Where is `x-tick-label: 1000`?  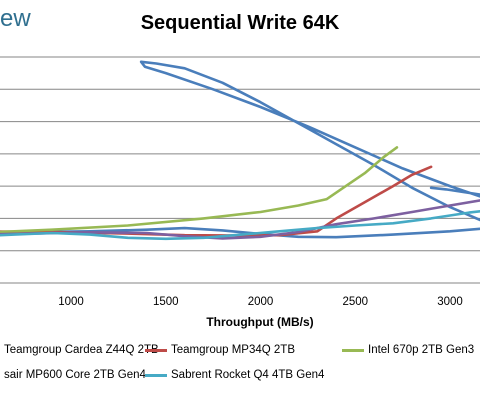 x-tick-label: 1000 is located at coordinates (71, 302).